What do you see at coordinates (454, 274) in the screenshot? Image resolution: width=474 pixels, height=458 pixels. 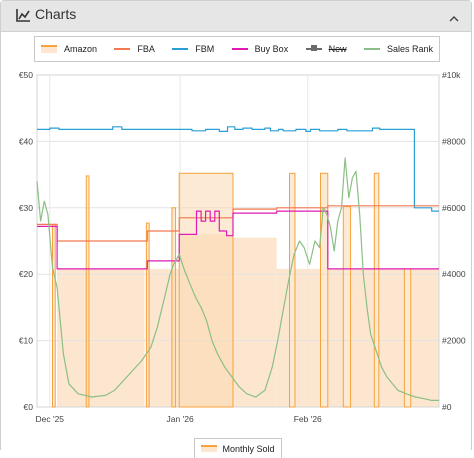 I see `y-right-tick-label: #4000` at bounding box center [454, 274].